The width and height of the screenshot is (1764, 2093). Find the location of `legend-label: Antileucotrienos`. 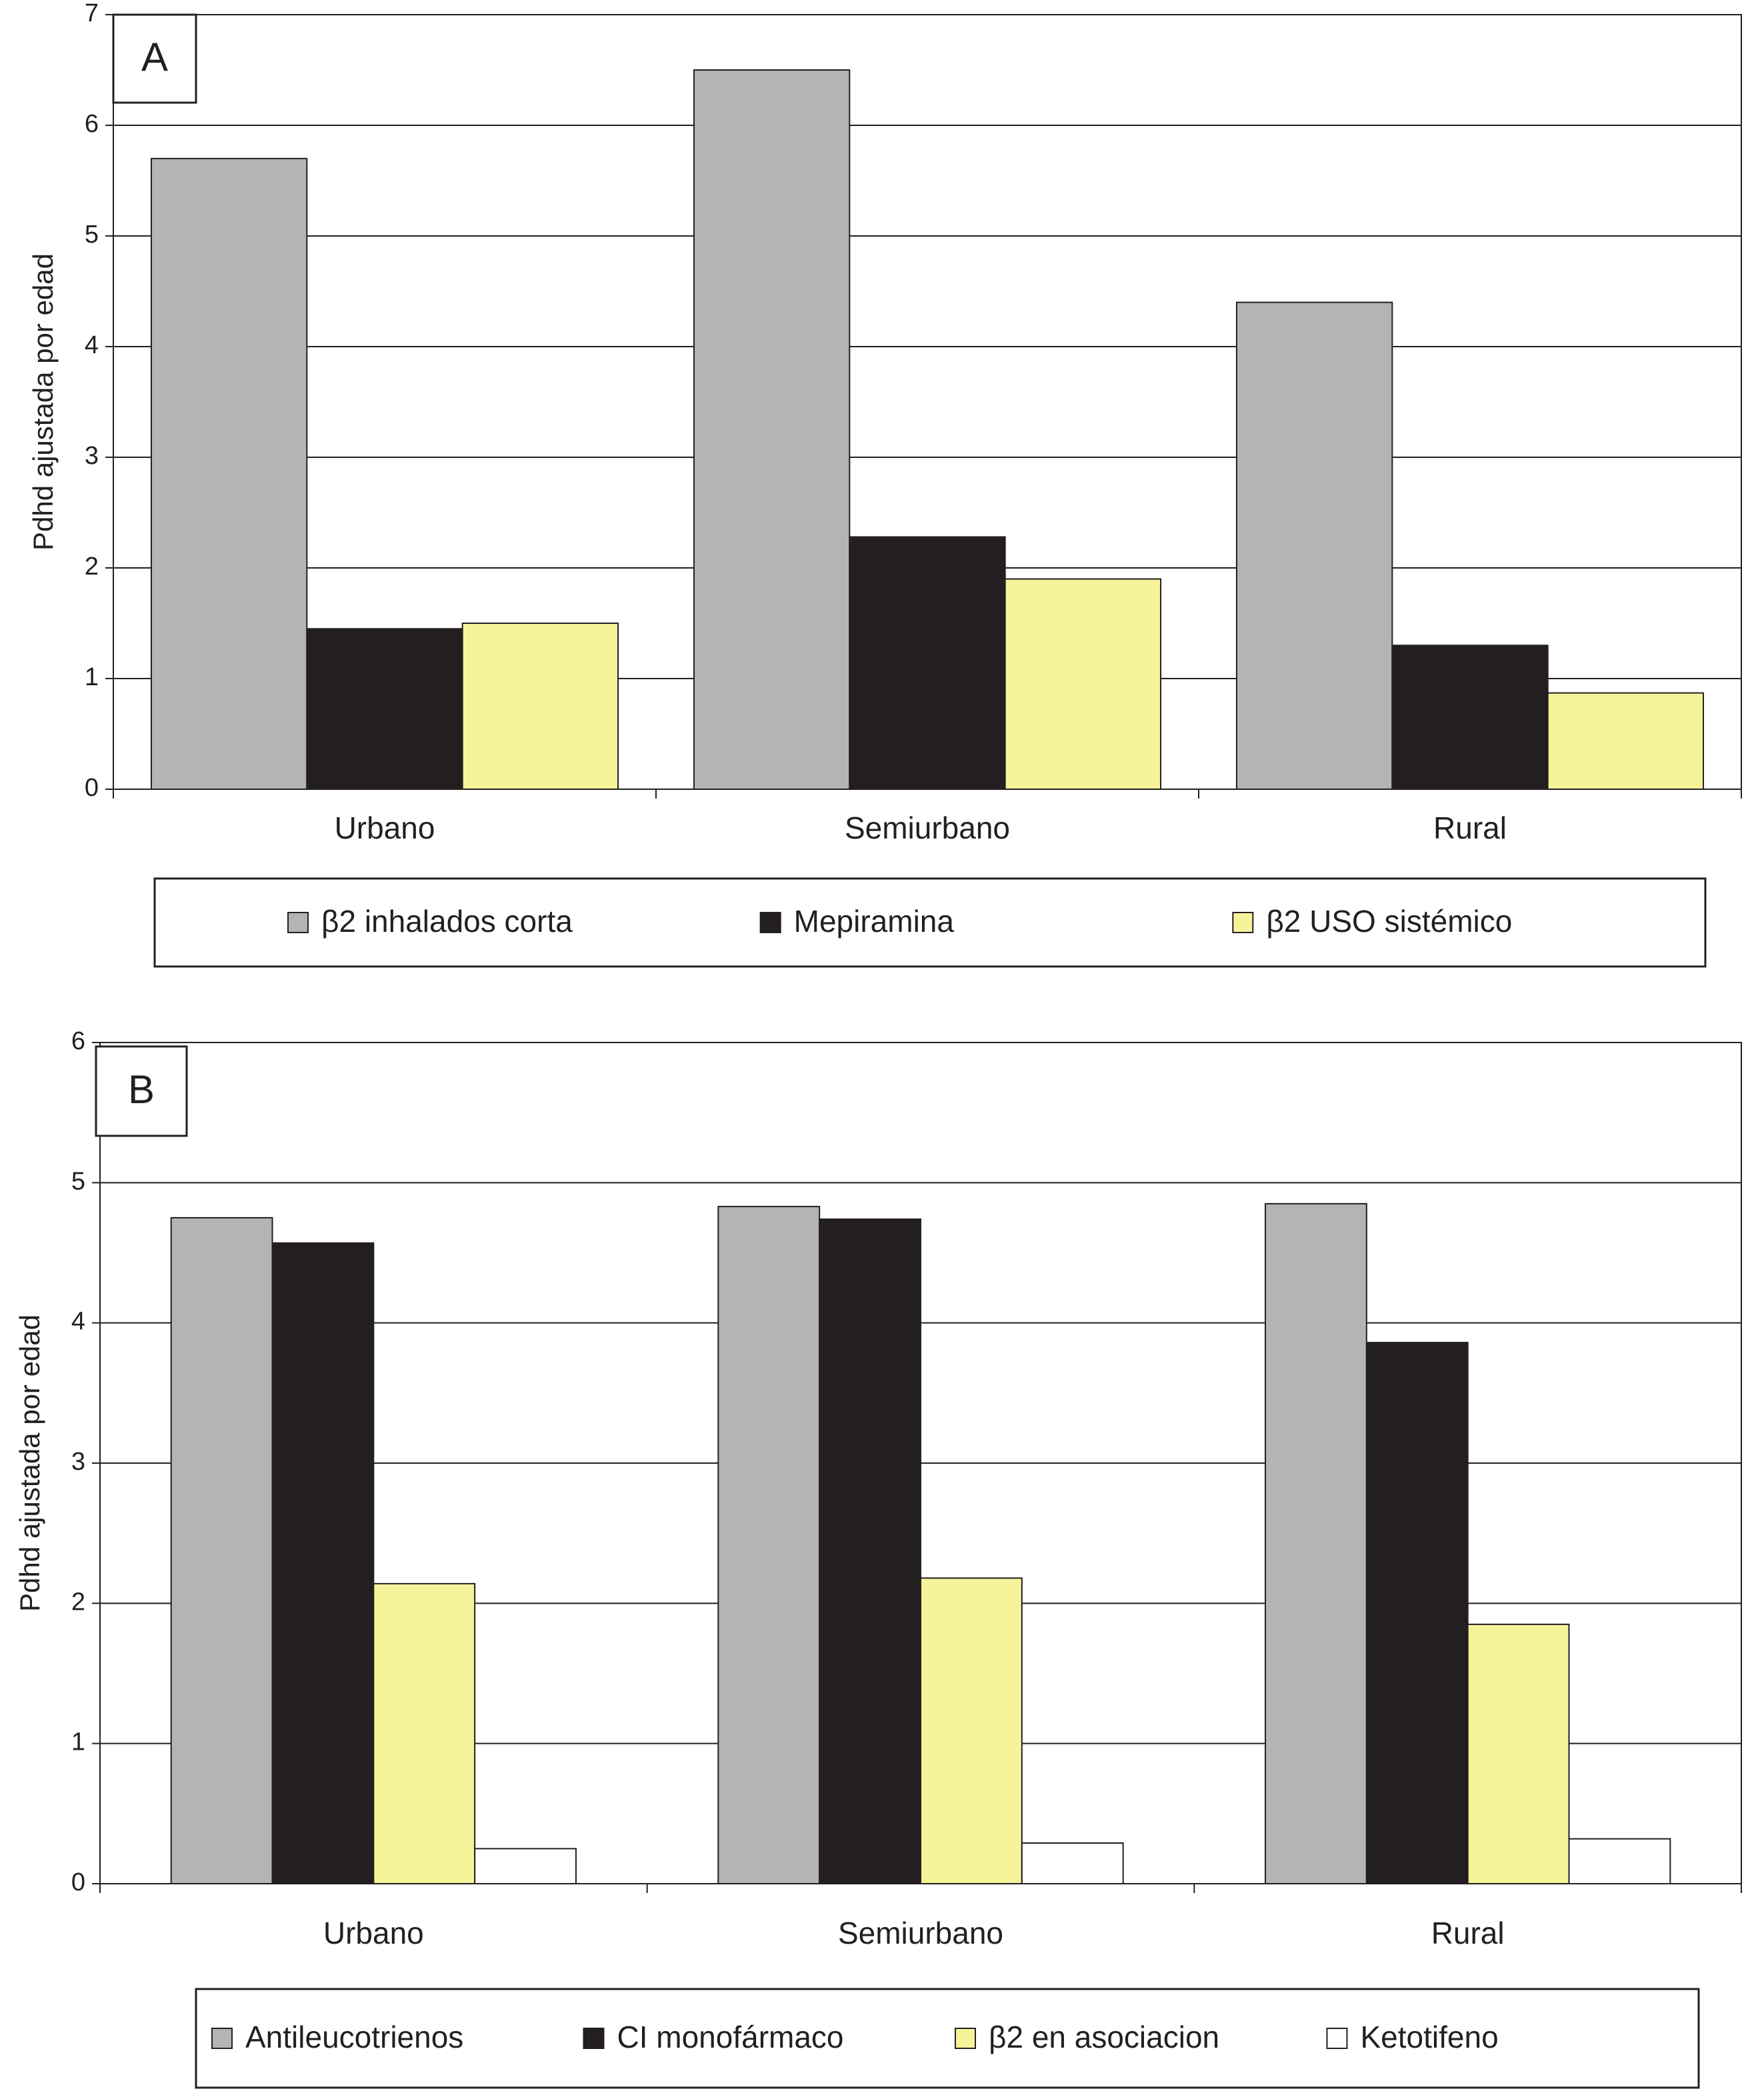

legend-label: Antileucotrienos is located at coordinates (354, 2037).